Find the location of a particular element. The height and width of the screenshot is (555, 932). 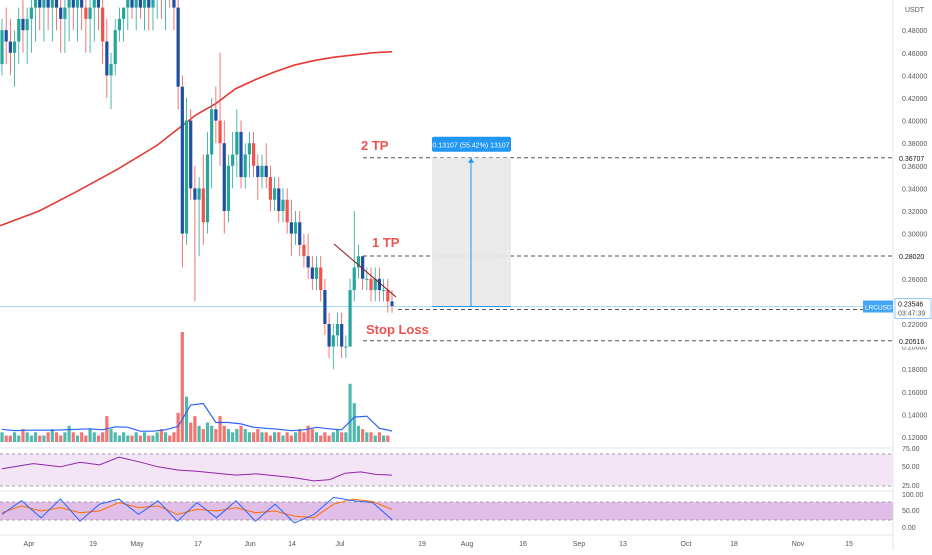

currency-label: USDT is located at coordinates (915, 10).